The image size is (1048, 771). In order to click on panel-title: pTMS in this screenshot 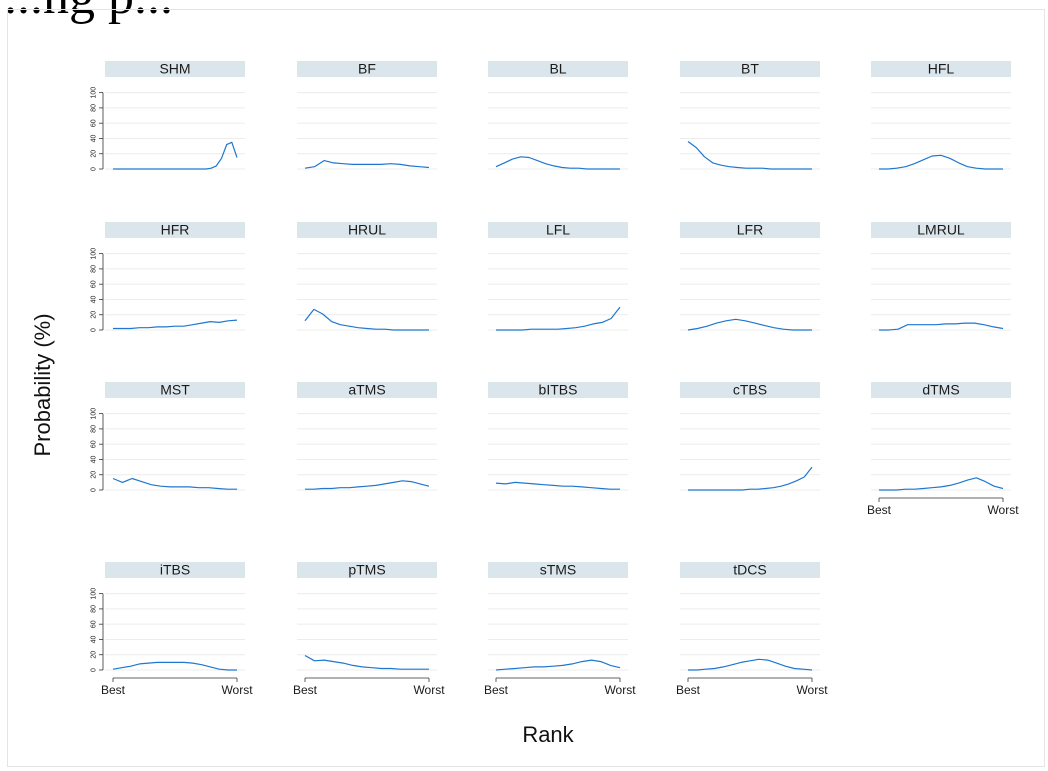, I will do `click(366, 570)`.